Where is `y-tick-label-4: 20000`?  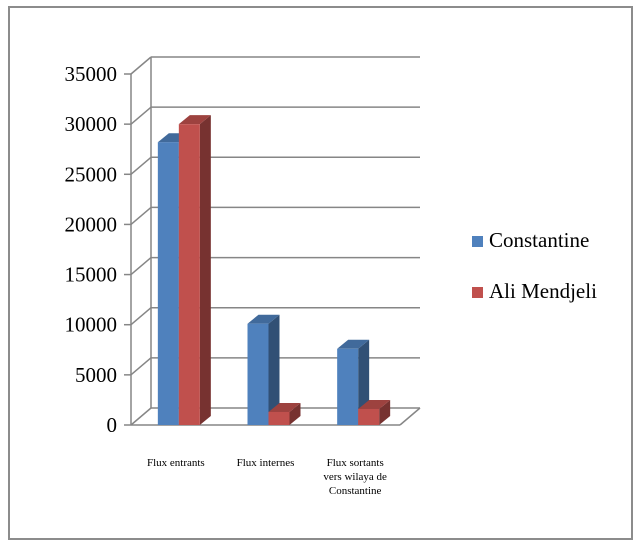 y-tick-label-4: 20000 is located at coordinates (91, 224).